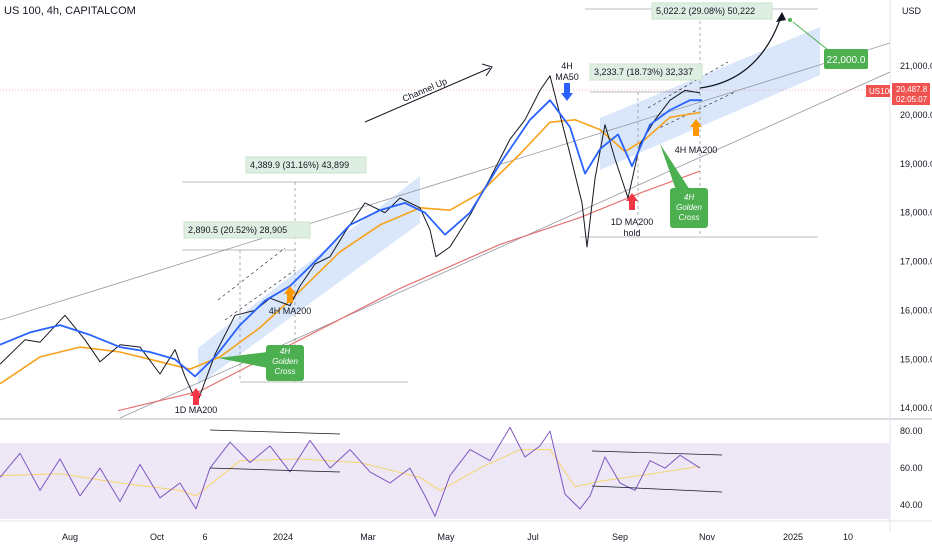  What do you see at coordinates (567, 77) in the screenshot?
I see `ma50-label-bottom: MA50` at bounding box center [567, 77].